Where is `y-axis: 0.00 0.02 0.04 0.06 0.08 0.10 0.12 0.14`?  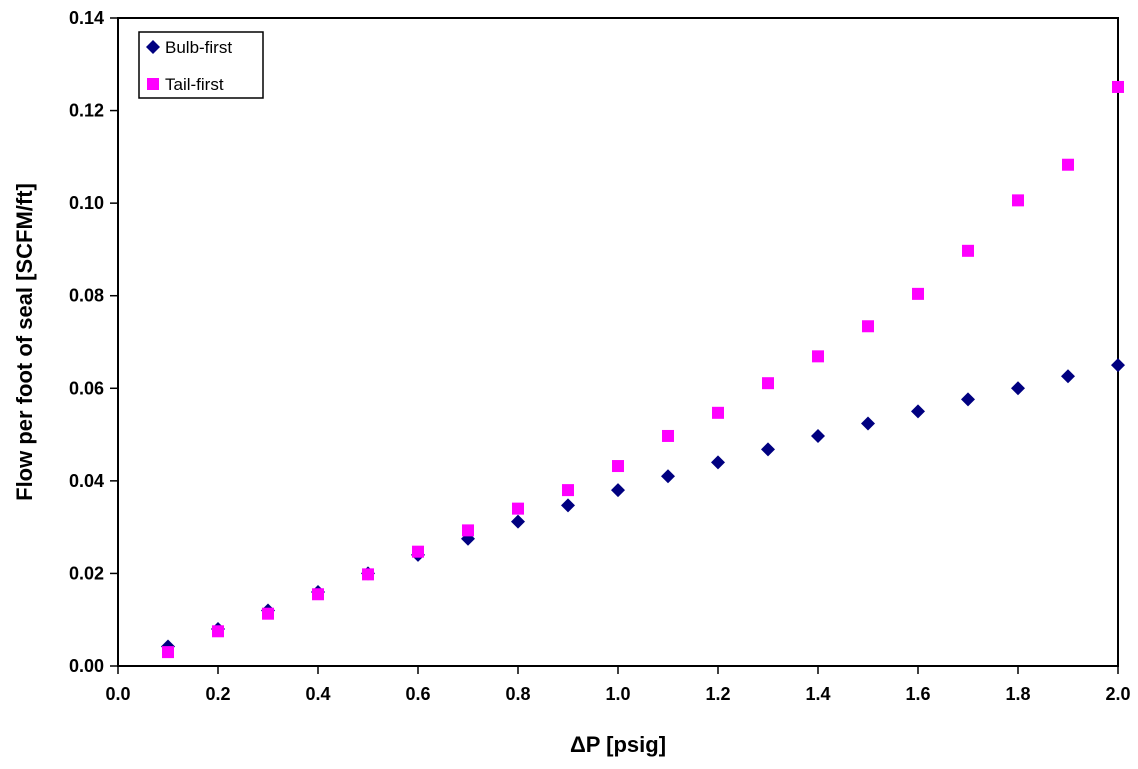 y-axis: 0.00 0.02 0.04 0.06 0.08 0.10 0.12 0.14 is located at coordinates (93, 342).